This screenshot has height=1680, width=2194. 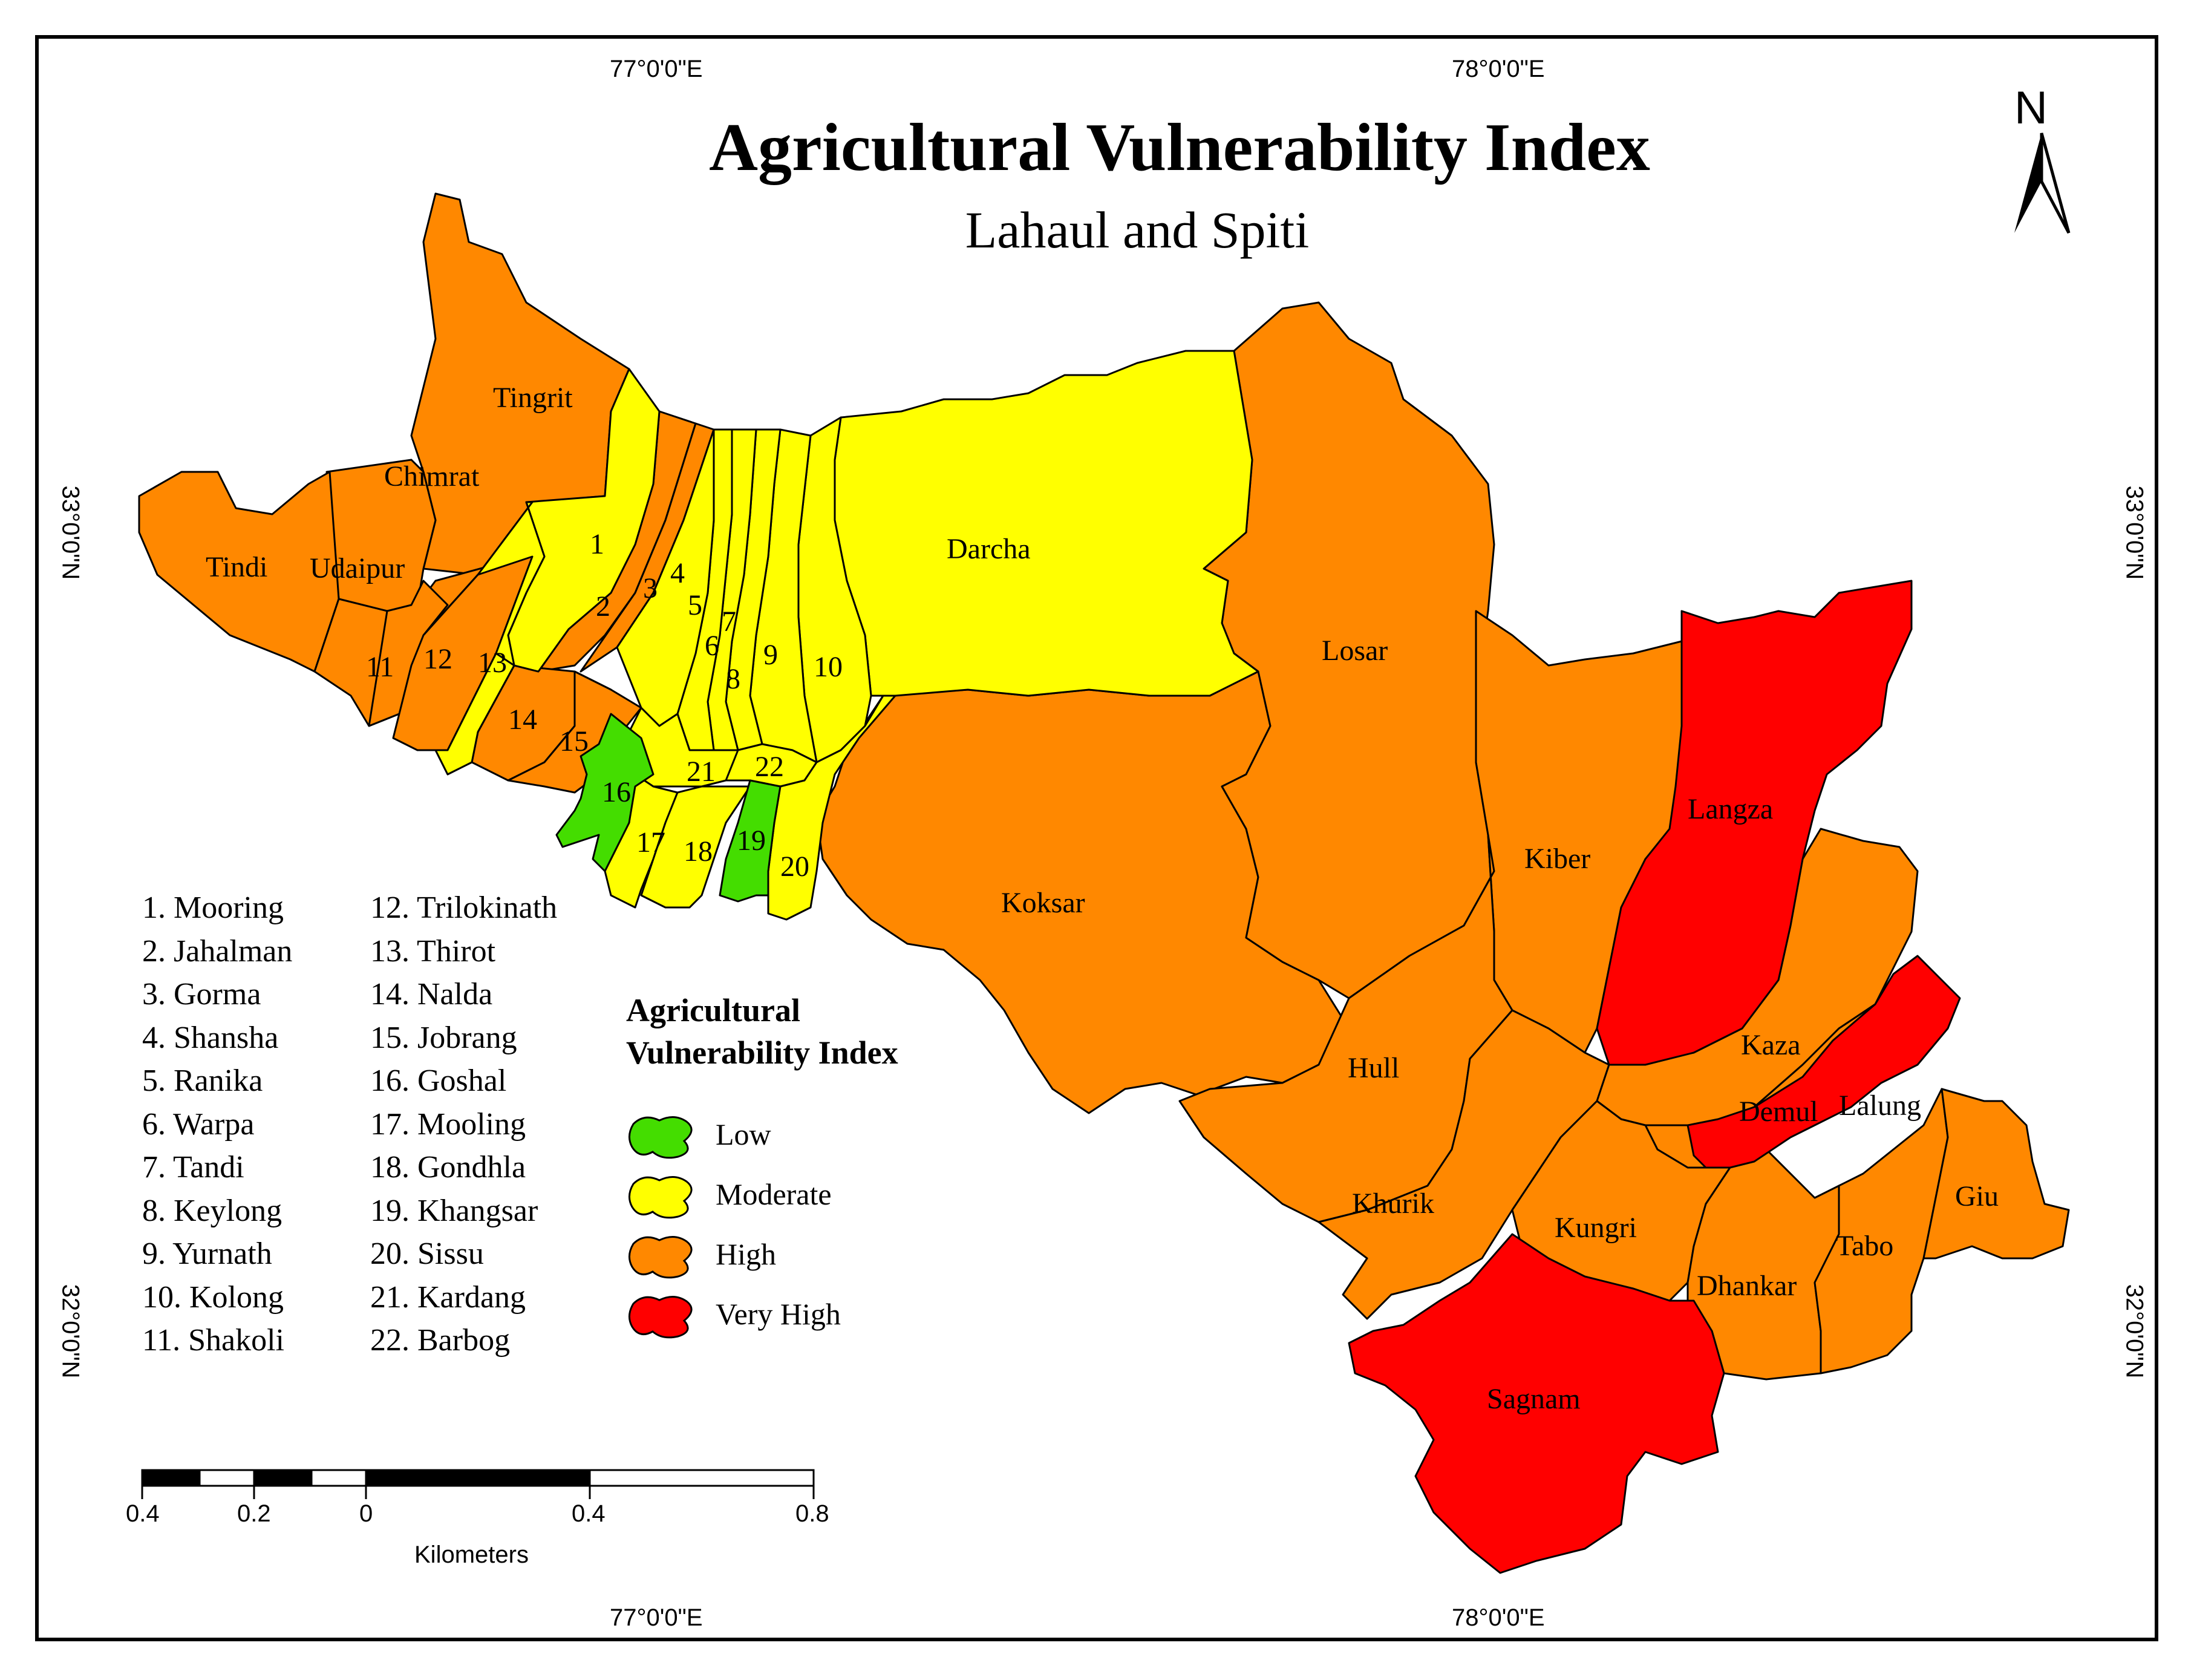 What do you see at coordinates (493, 663) in the screenshot?
I see `label-n13: 13` at bounding box center [493, 663].